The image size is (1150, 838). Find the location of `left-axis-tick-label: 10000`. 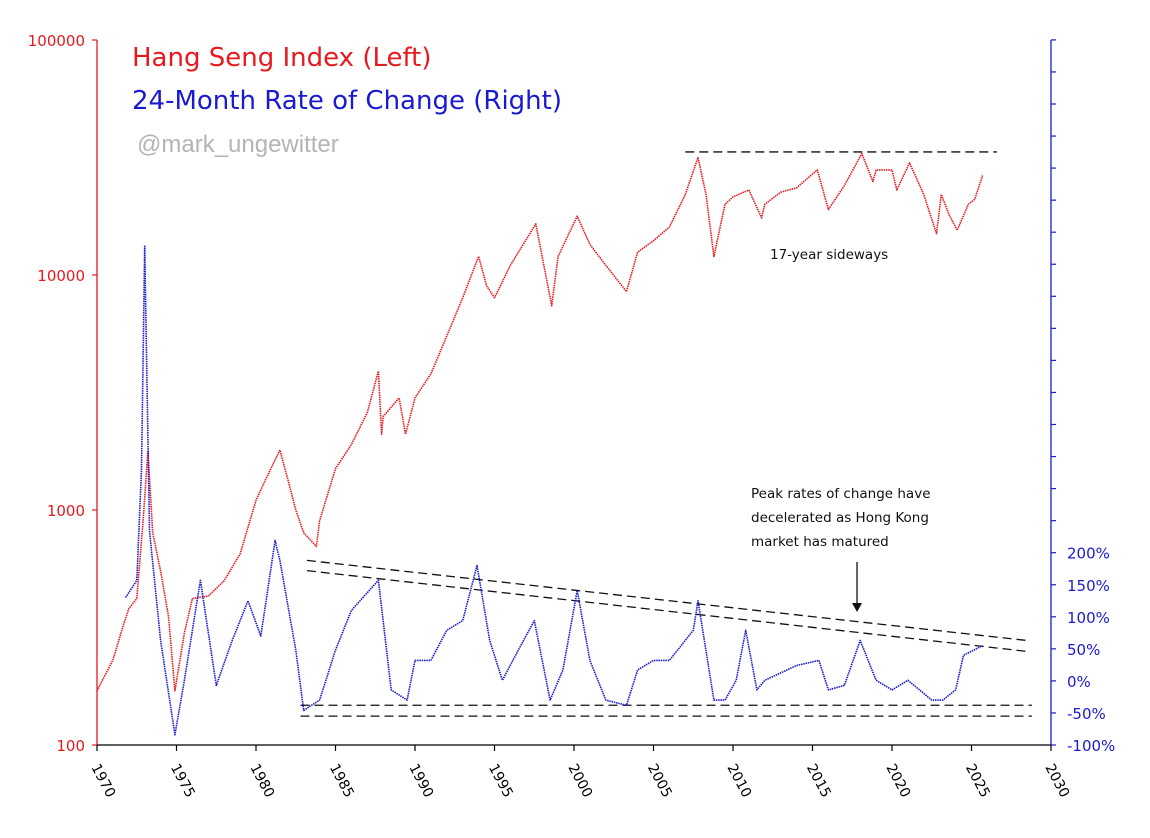

left-axis-tick-label: 10000 is located at coordinates (61, 276).